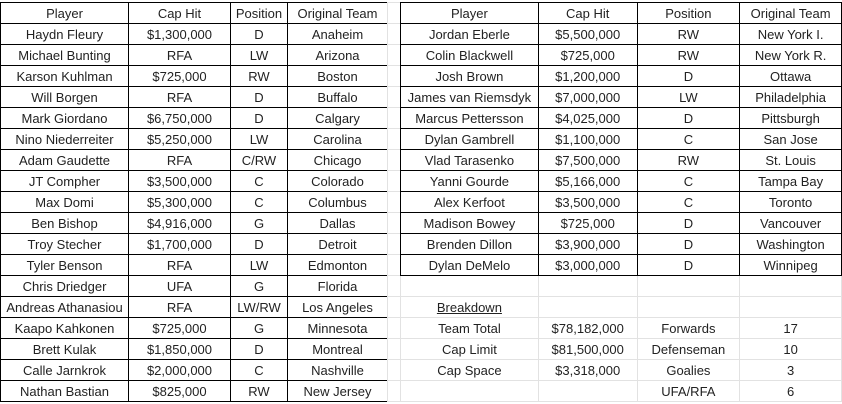 The height and width of the screenshot is (404, 842). Describe the element at coordinates (587, 97) in the screenshot. I see `cell-cap-hit: $7,000,000` at that location.